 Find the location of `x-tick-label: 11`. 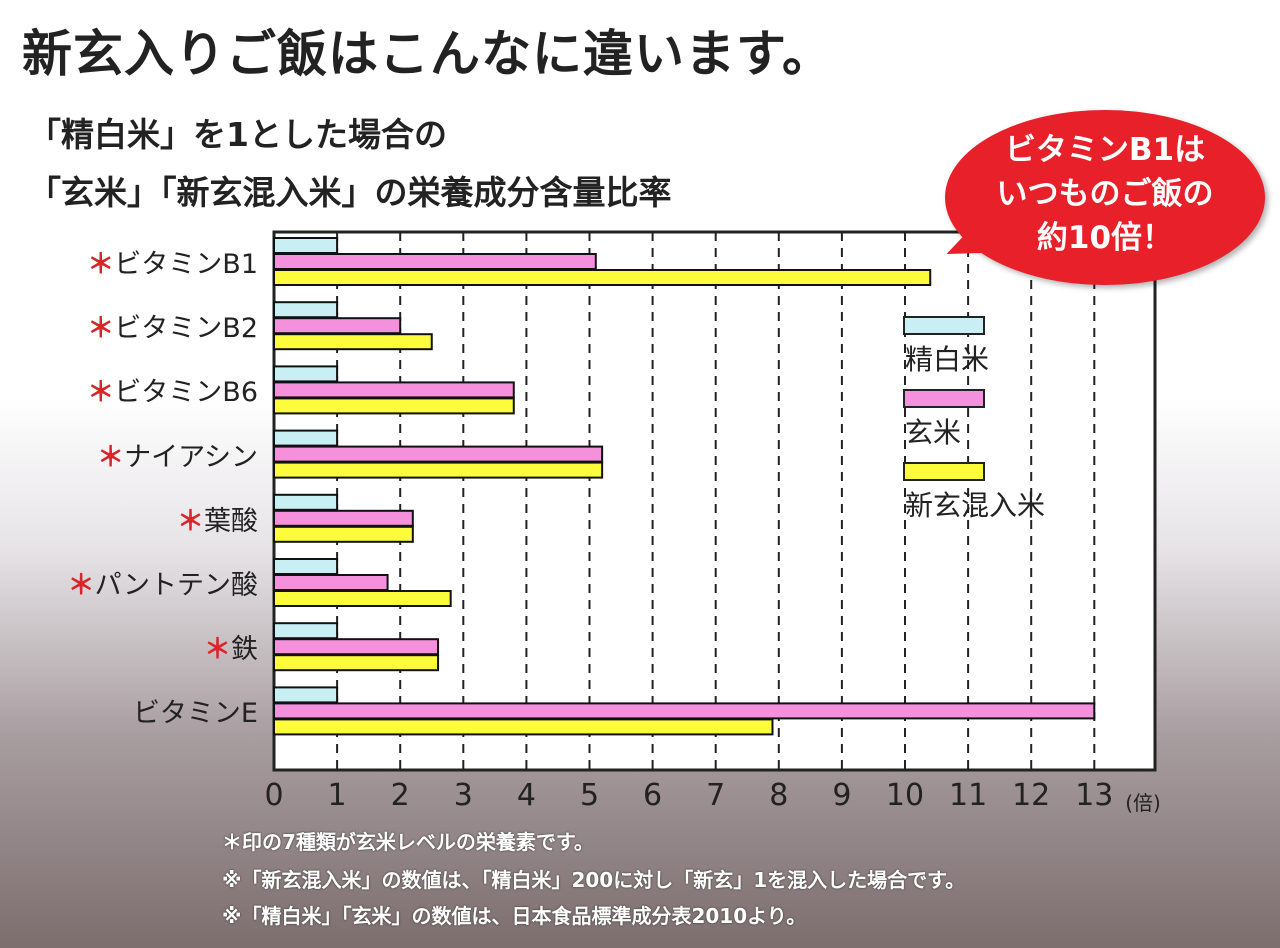

x-tick-label: 11 is located at coordinates (968, 795).